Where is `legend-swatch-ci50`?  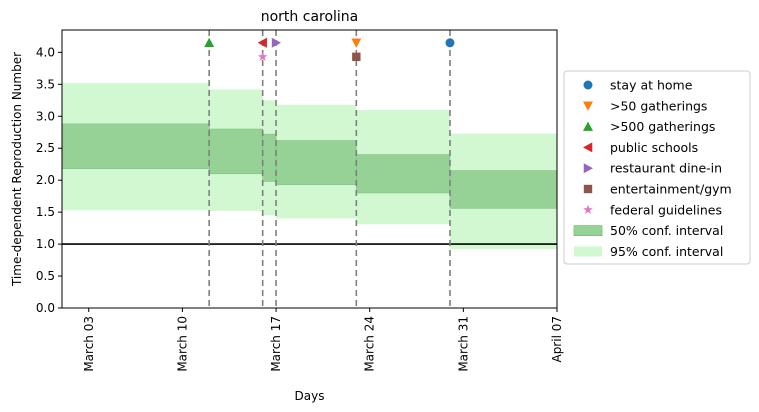
legend-swatch-ci50 is located at coordinates (588, 231).